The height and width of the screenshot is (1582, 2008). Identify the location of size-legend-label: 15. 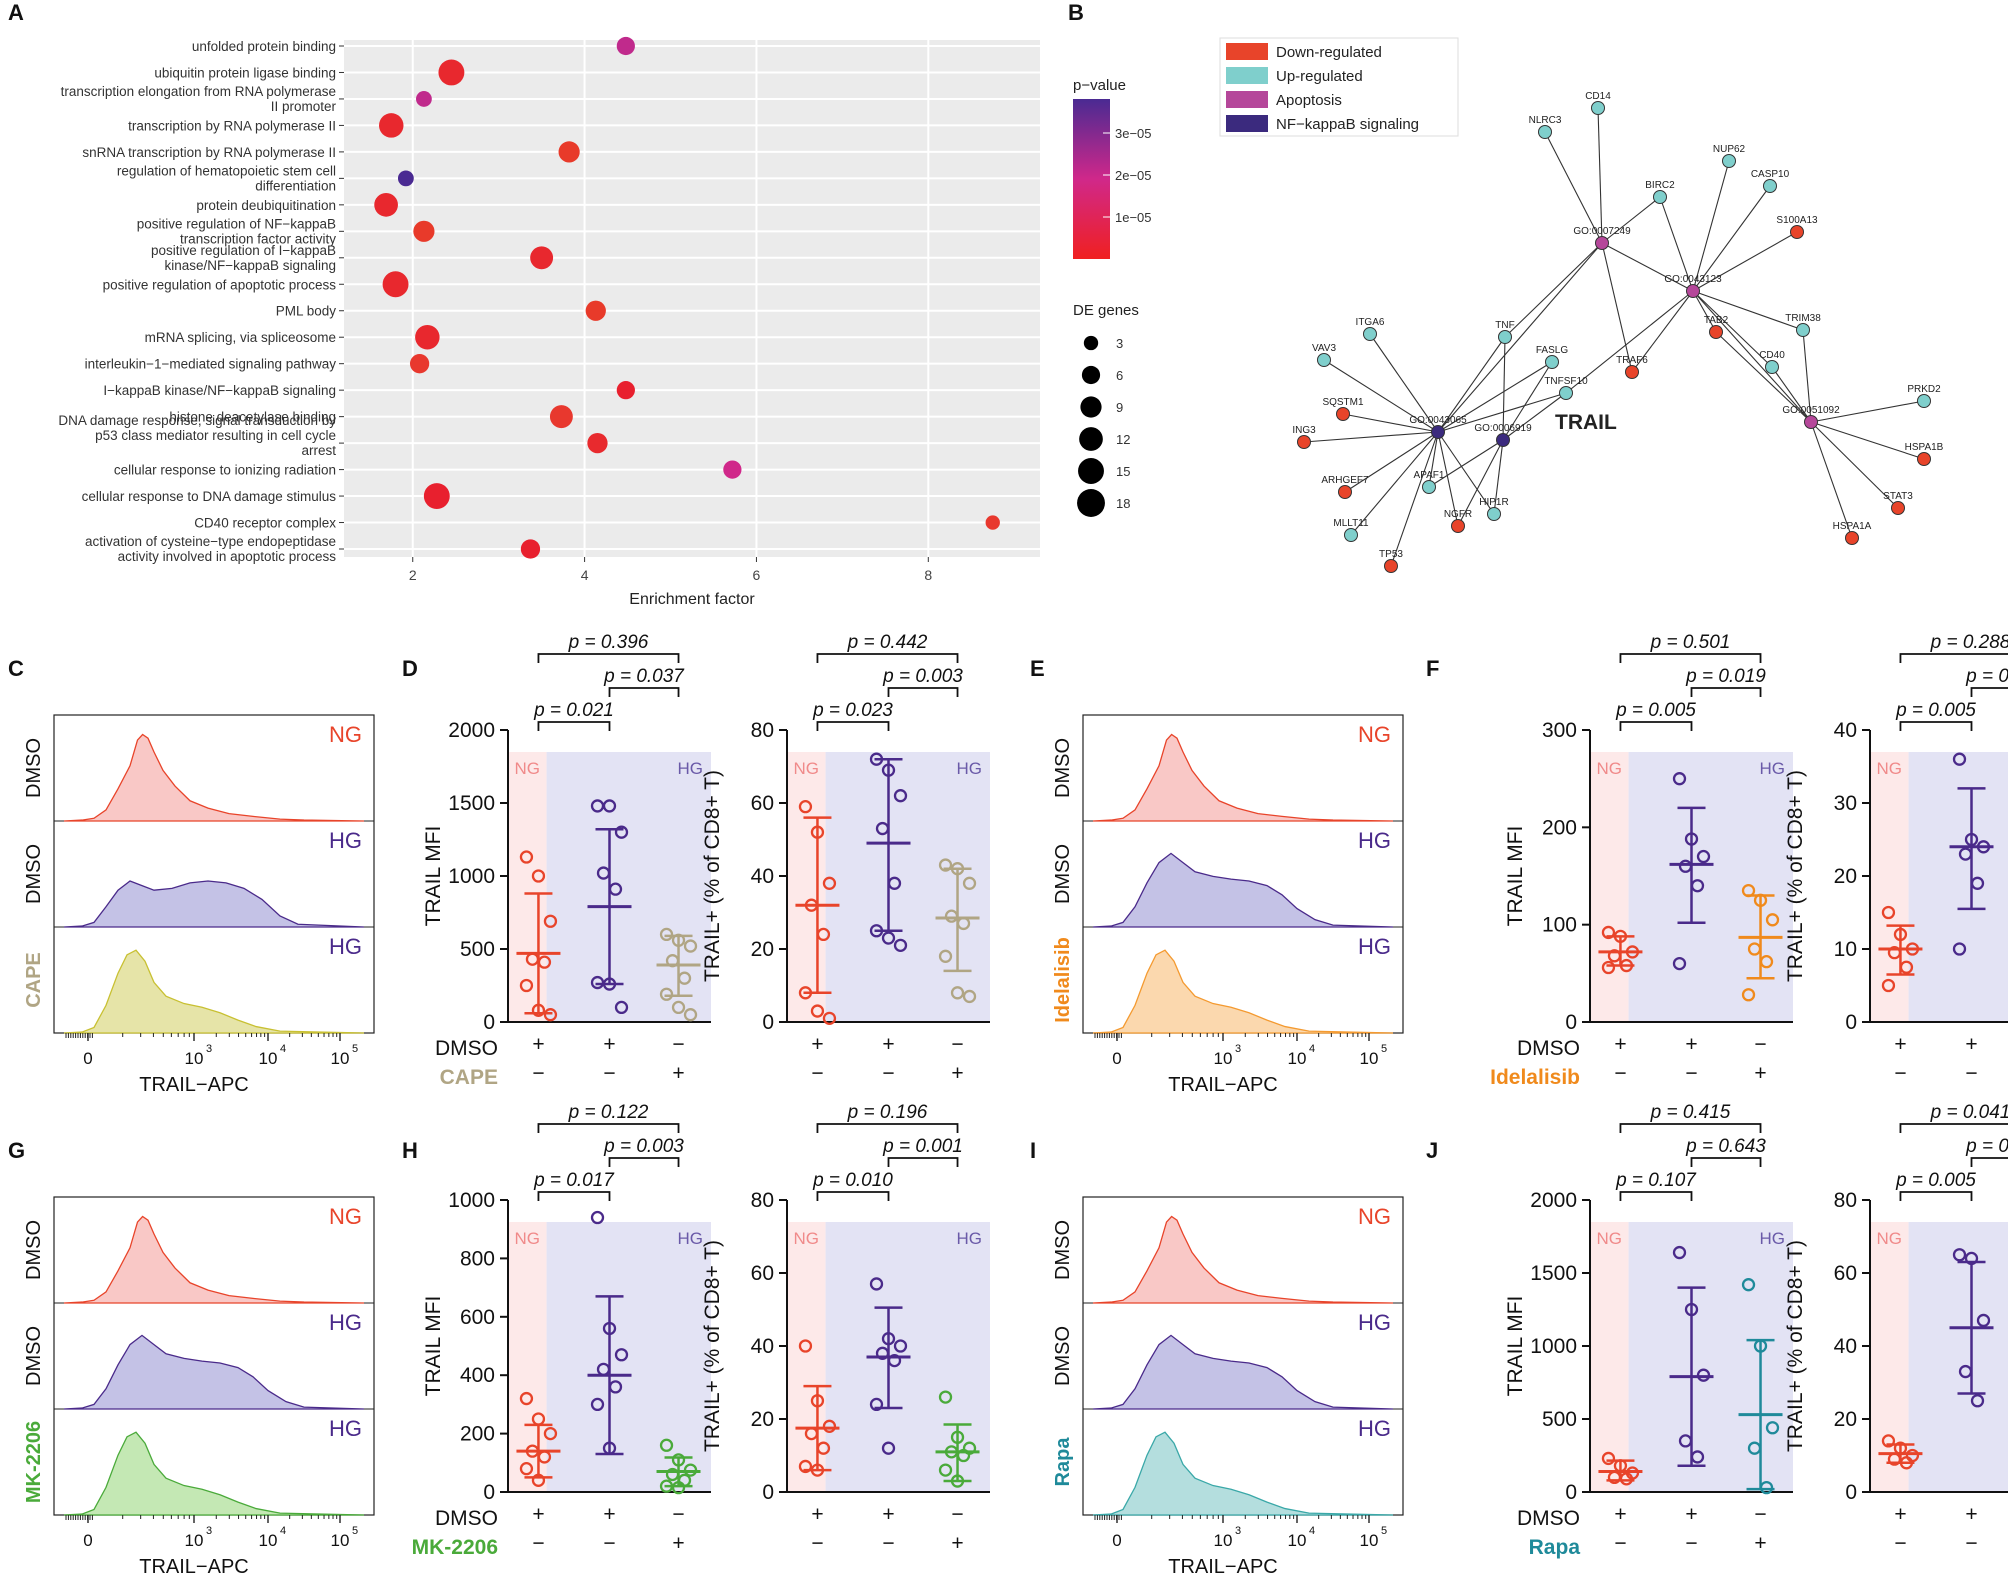
(1123, 471).